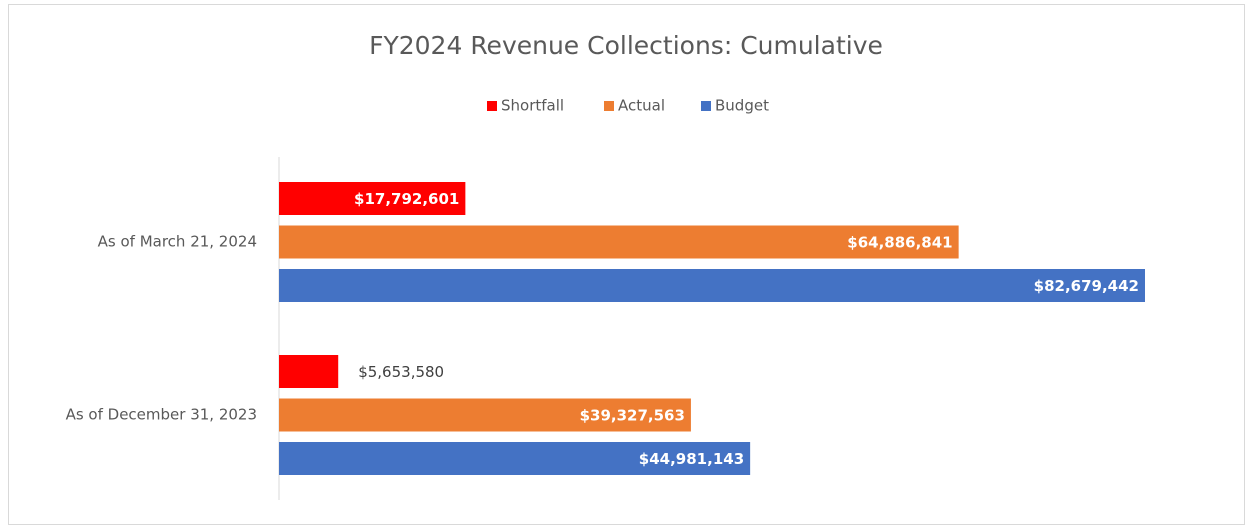 The height and width of the screenshot is (529, 1249). Describe the element at coordinates (691, 459) in the screenshot. I see `data-label: $44,981,143` at that location.